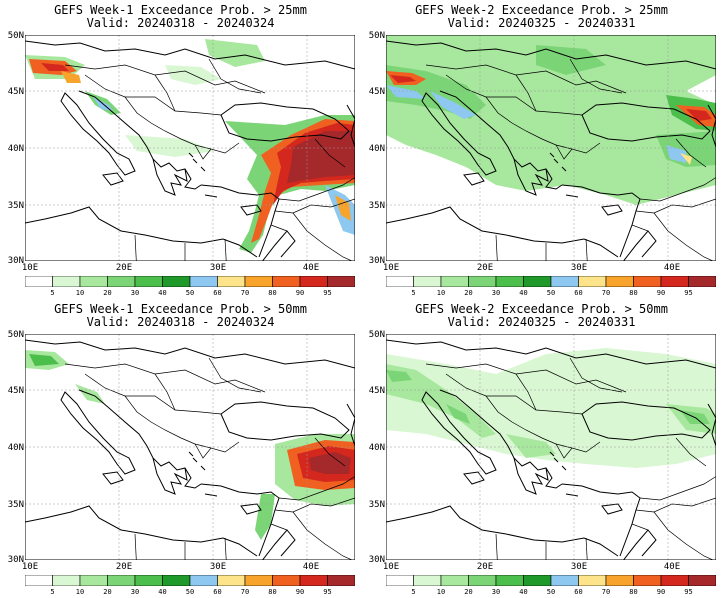 The image size is (722, 598). Describe the element at coordinates (180, 309) in the screenshot. I see `panel-title: GEFS Week-1 Exceedance Prob. > 50mm` at that location.